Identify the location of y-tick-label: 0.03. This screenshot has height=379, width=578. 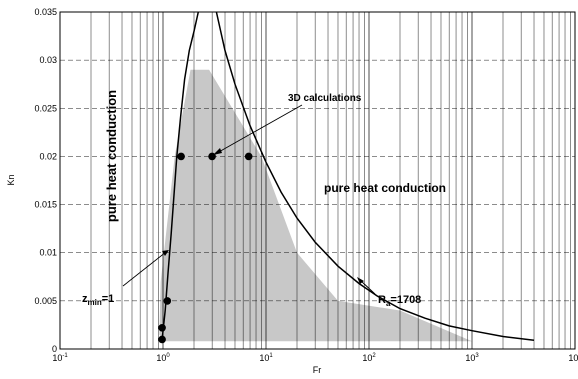
(48, 60).